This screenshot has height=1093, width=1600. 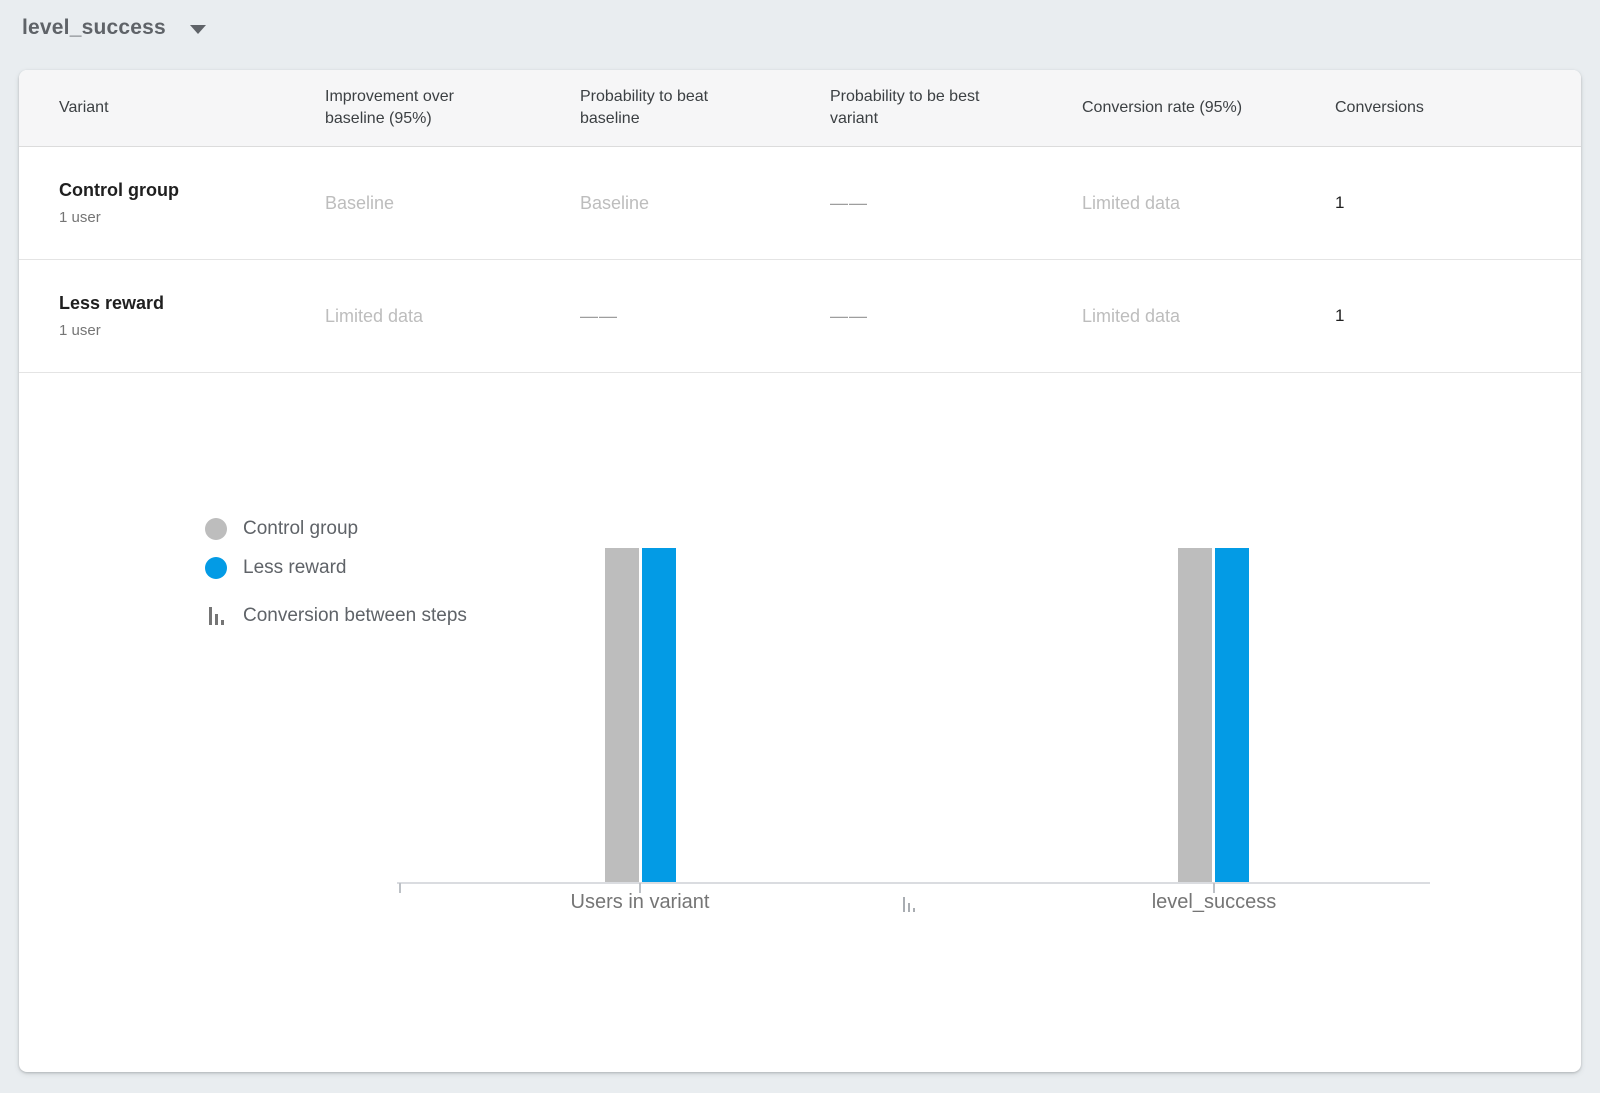 I want to click on legend-item-conversion-between-steps: Conversion between steps, so click(x=336, y=616).